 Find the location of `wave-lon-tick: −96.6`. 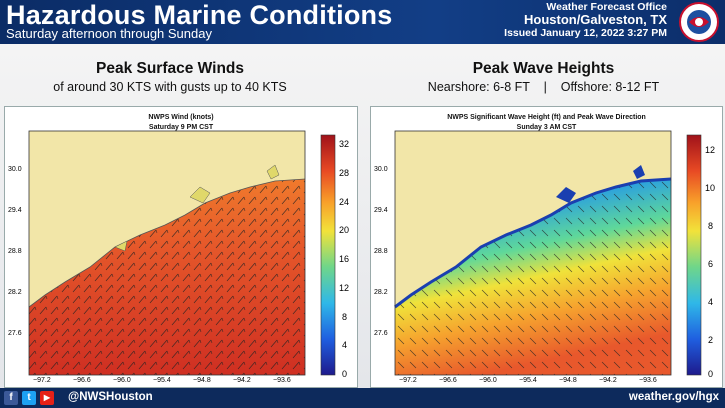

wave-lon-tick: −96.6 is located at coordinates (448, 380).